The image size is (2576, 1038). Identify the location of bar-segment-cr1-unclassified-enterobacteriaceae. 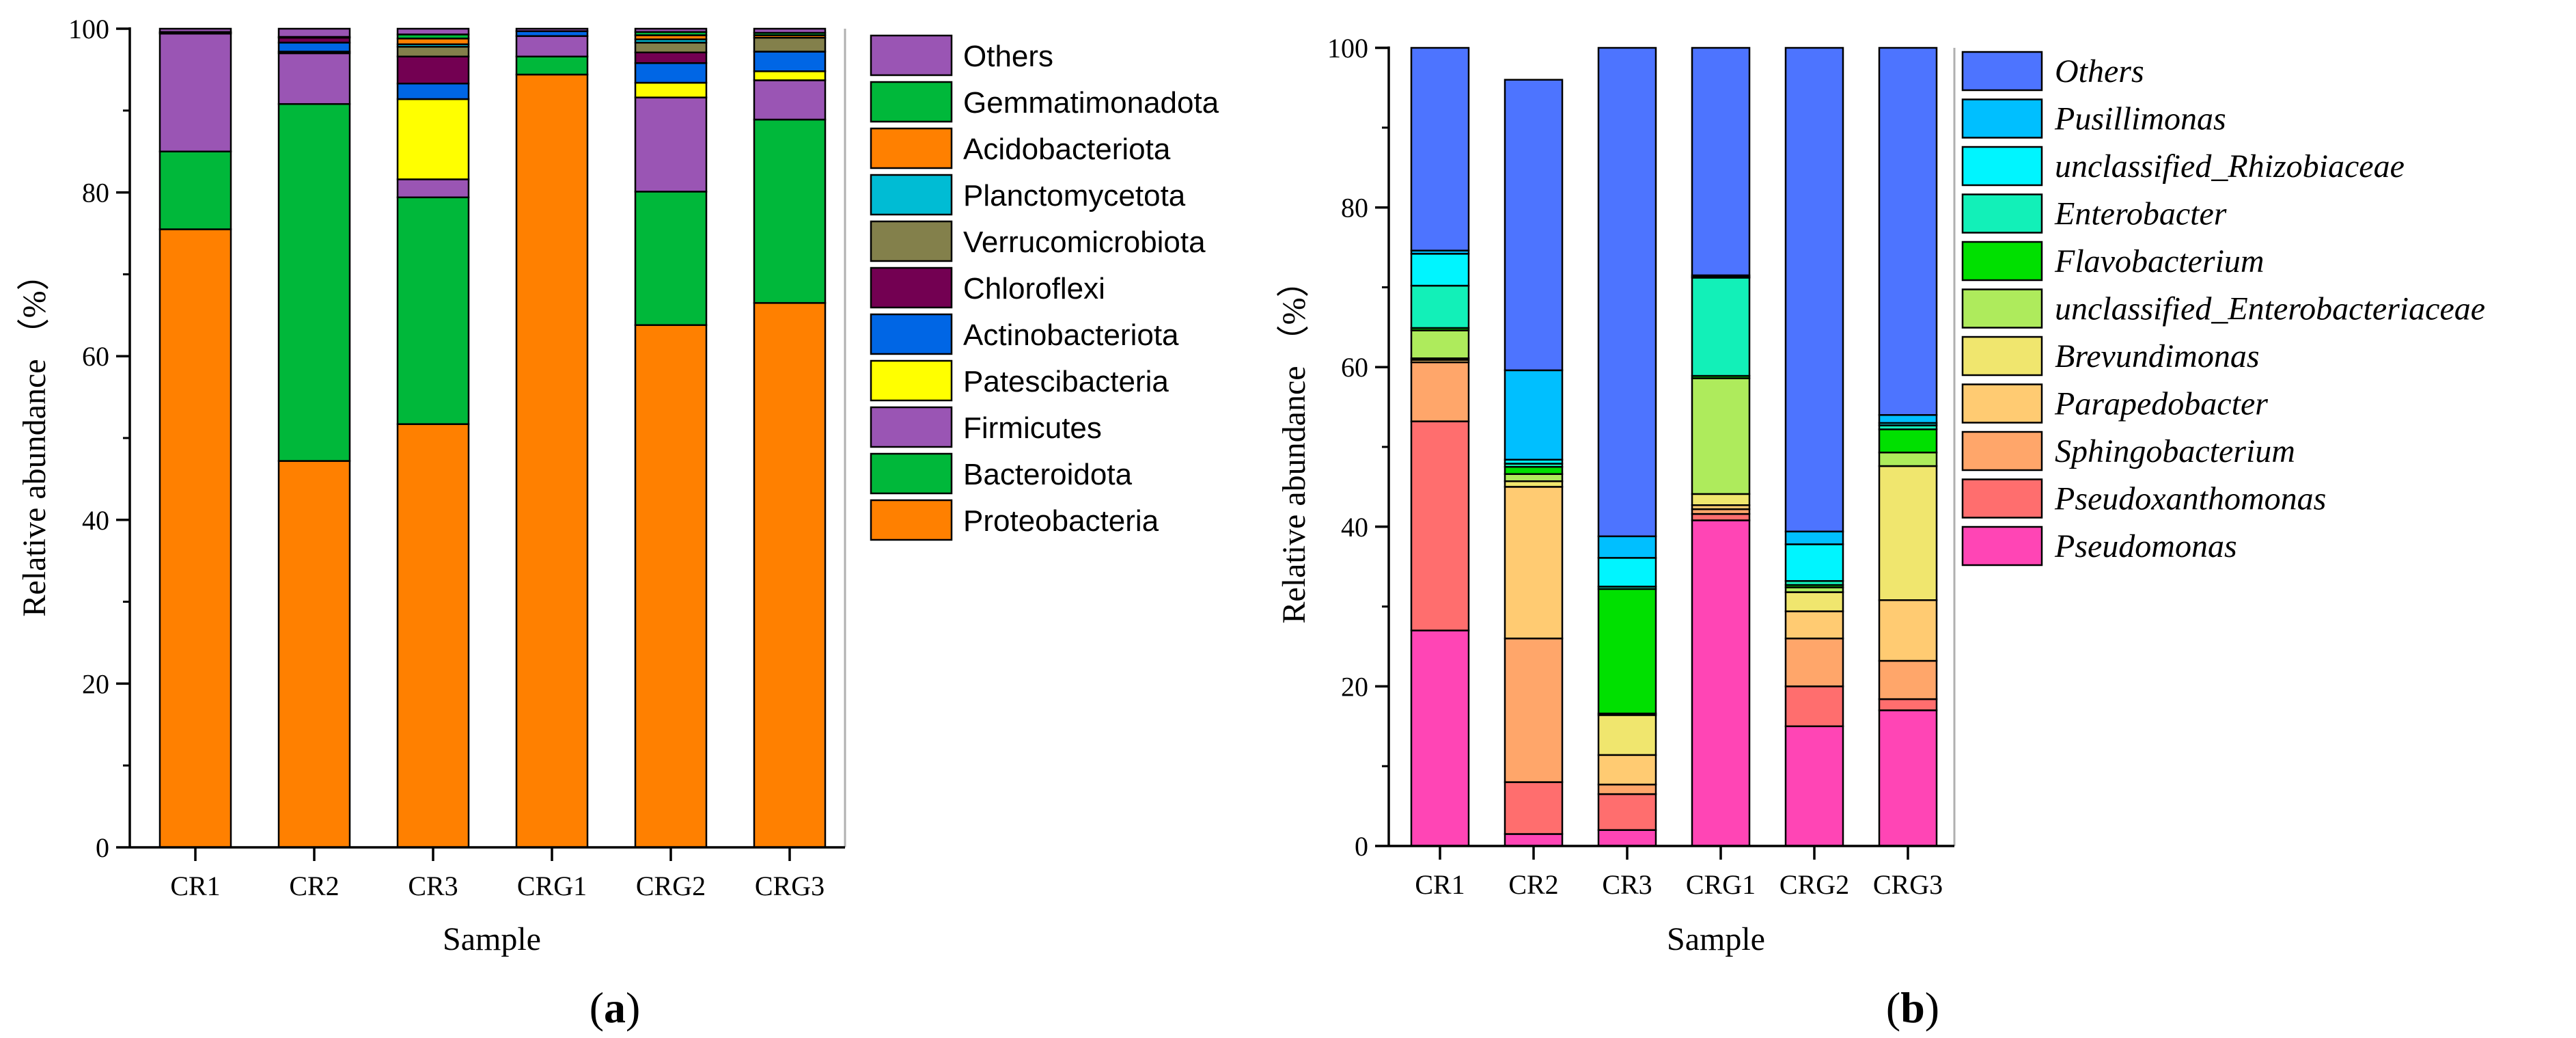
(1440, 344).